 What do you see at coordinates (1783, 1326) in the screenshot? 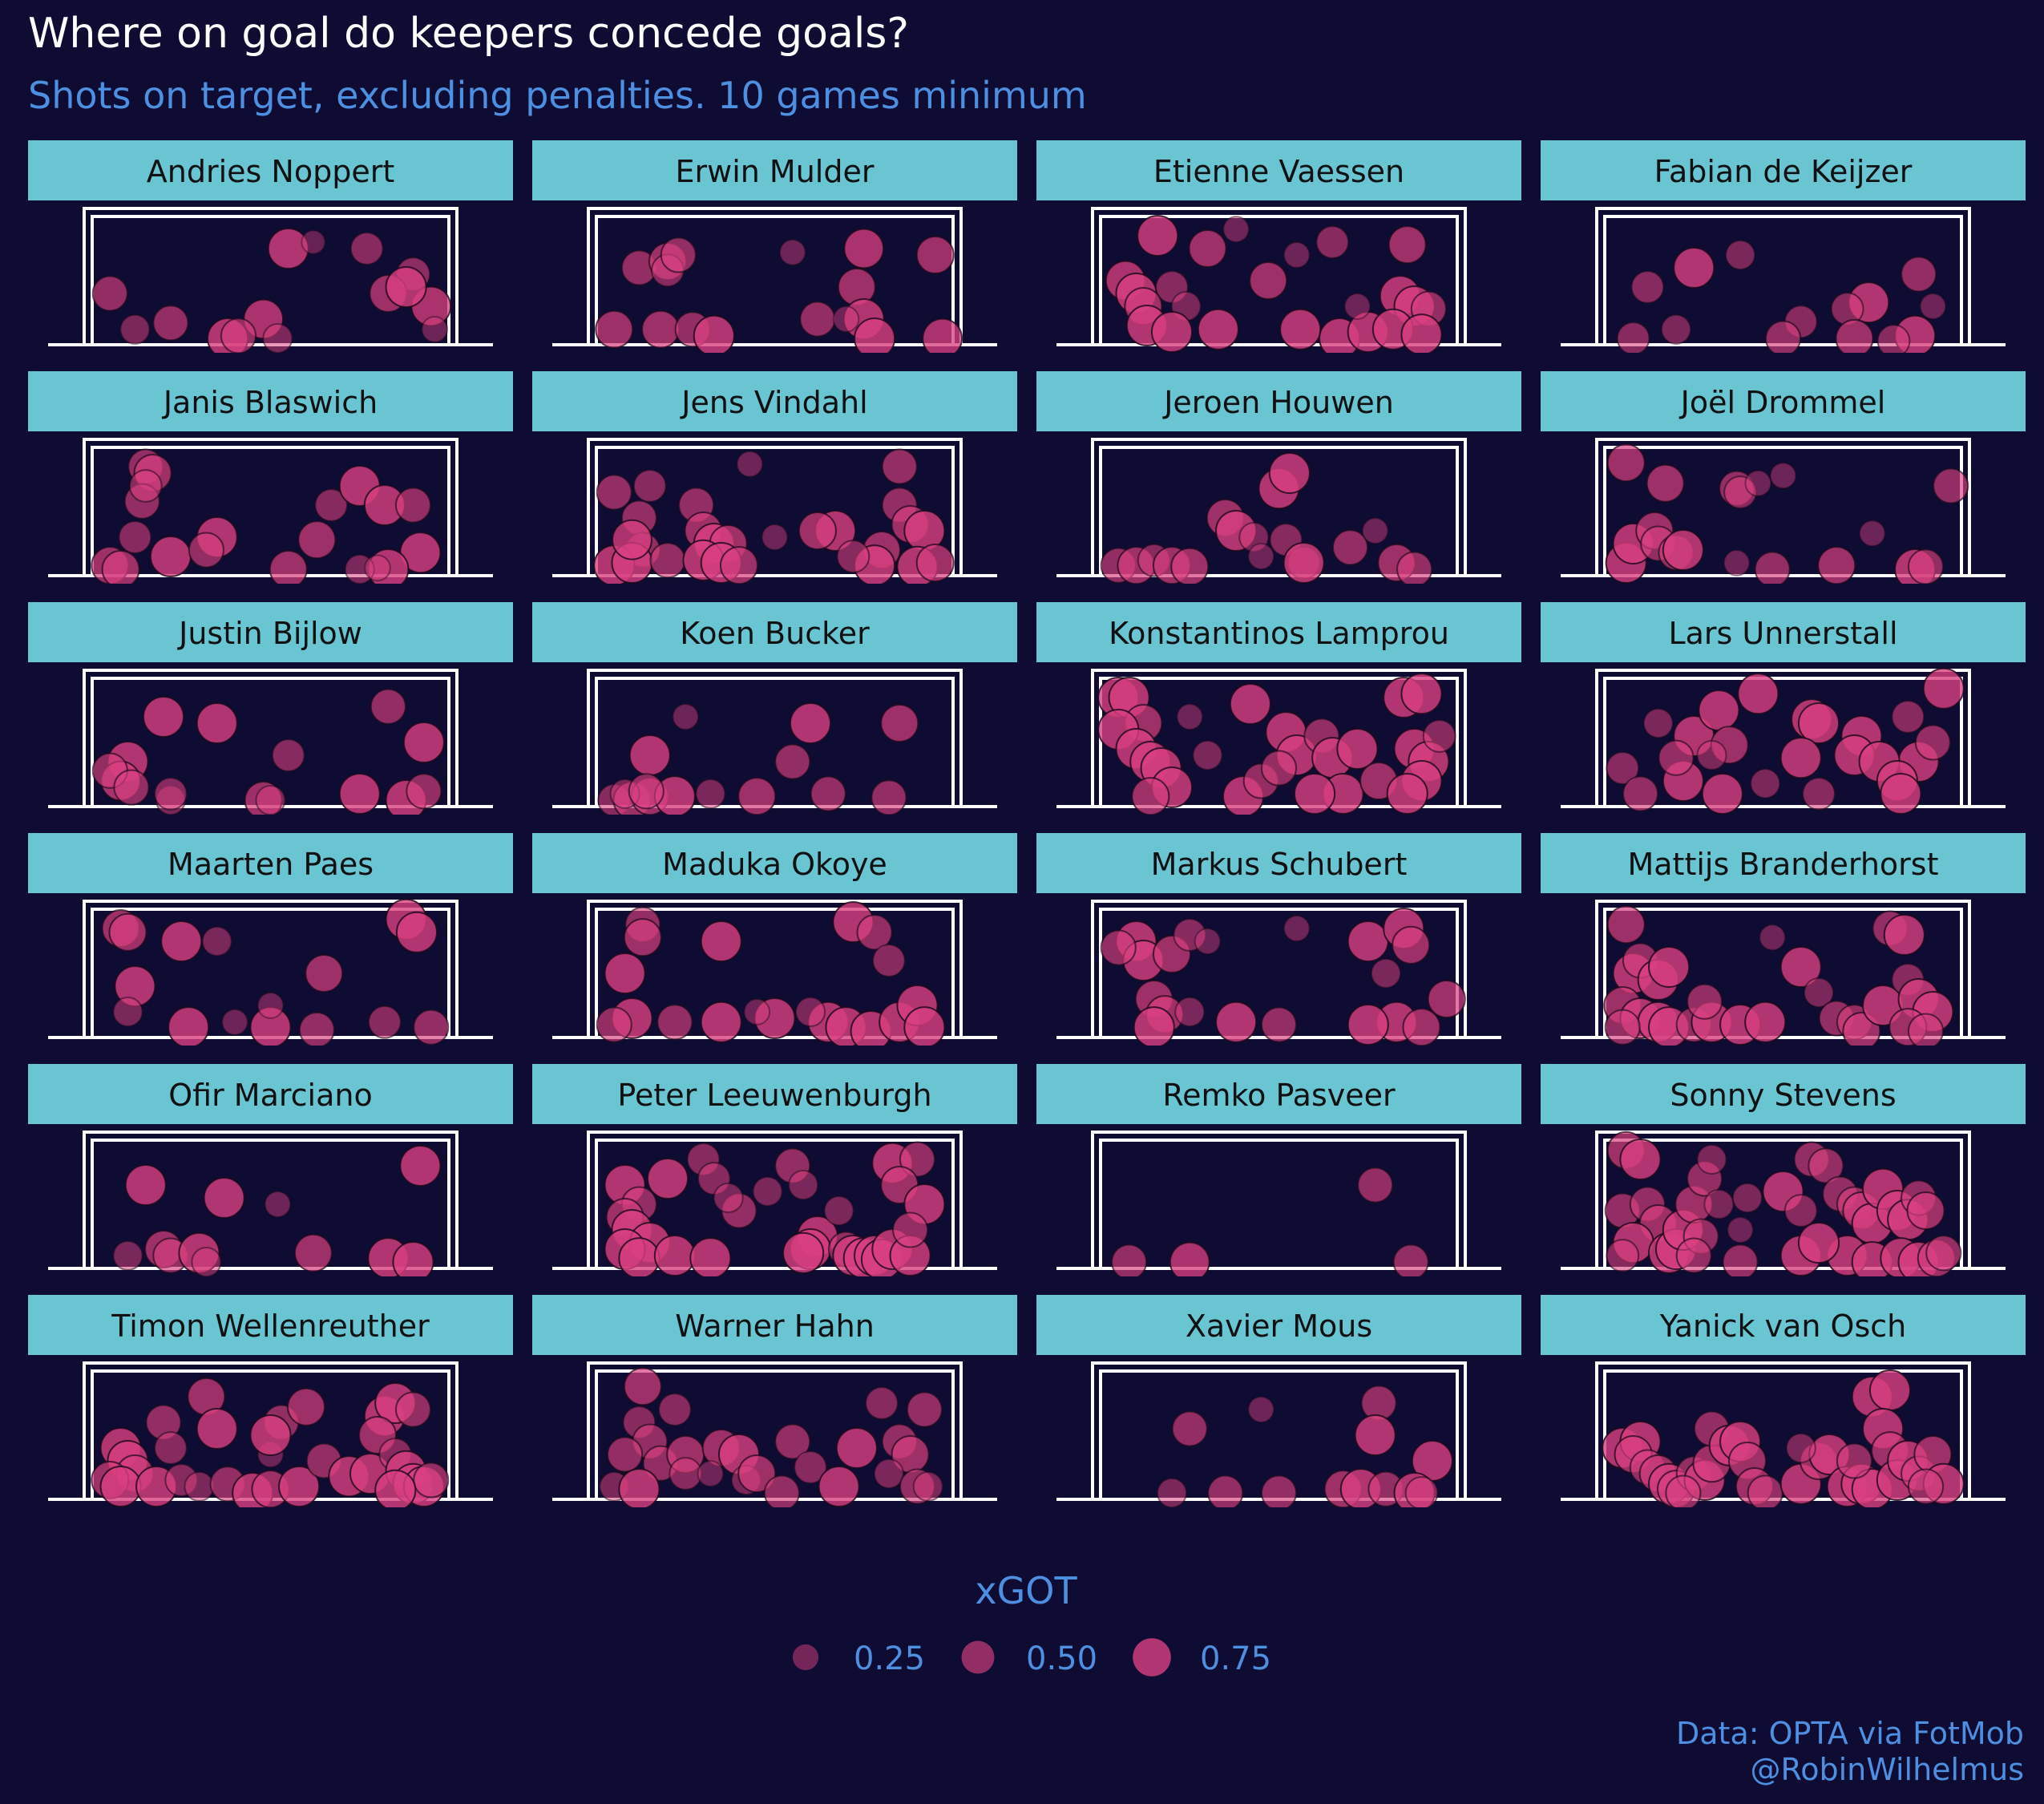
I see `panel-title: Yanick van Osch` at bounding box center [1783, 1326].